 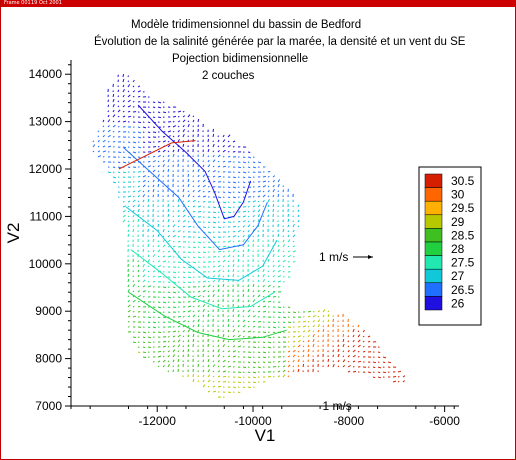 I want to click on y-tick-label: 11000, so click(x=46, y=216).